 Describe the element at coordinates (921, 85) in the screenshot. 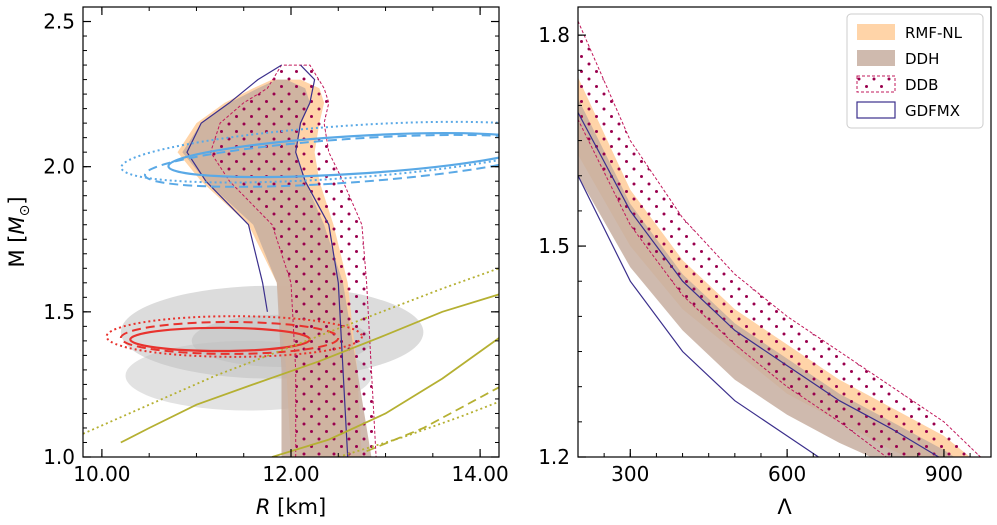

I see `legend-label: DDB` at that location.